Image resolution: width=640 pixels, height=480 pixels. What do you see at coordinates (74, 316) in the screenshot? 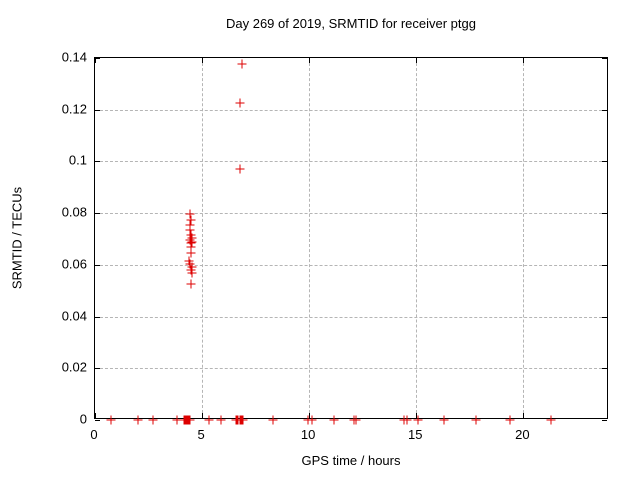
I see `y-tick-label: 0.04` at bounding box center [74, 316].